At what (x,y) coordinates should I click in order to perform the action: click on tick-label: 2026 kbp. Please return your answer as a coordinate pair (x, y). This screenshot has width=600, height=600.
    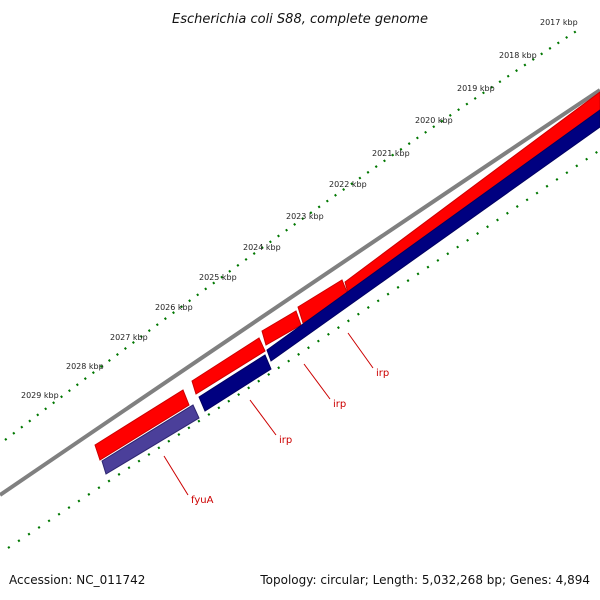
    Looking at the image, I should click on (174, 307).